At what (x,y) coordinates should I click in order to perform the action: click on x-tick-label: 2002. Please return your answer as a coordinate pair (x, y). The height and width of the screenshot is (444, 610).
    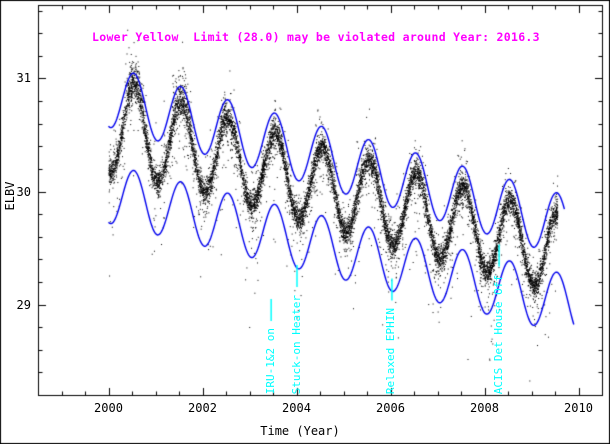
    Looking at the image, I should click on (202, 408).